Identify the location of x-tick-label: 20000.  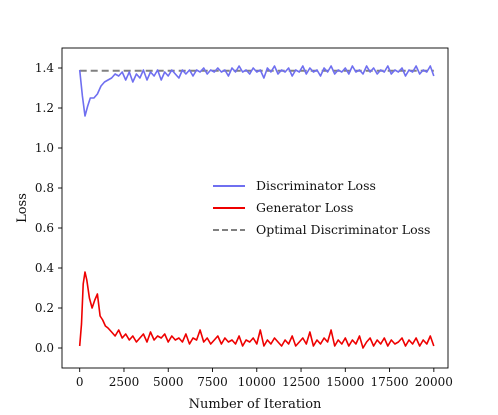
(434, 382).